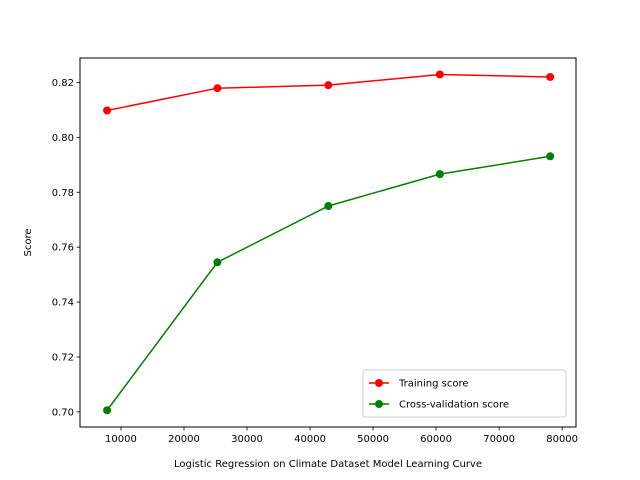 The image size is (640, 480). Describe the element at coordinates (121, 439) in the screenshot. I see `x-tick-label: 10000` at that location.